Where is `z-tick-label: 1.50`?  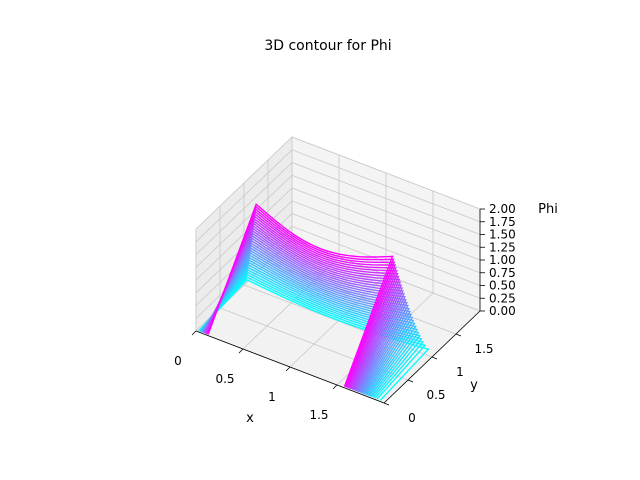 z-tick-label: 1.50 is located at coordinates (502, 235).